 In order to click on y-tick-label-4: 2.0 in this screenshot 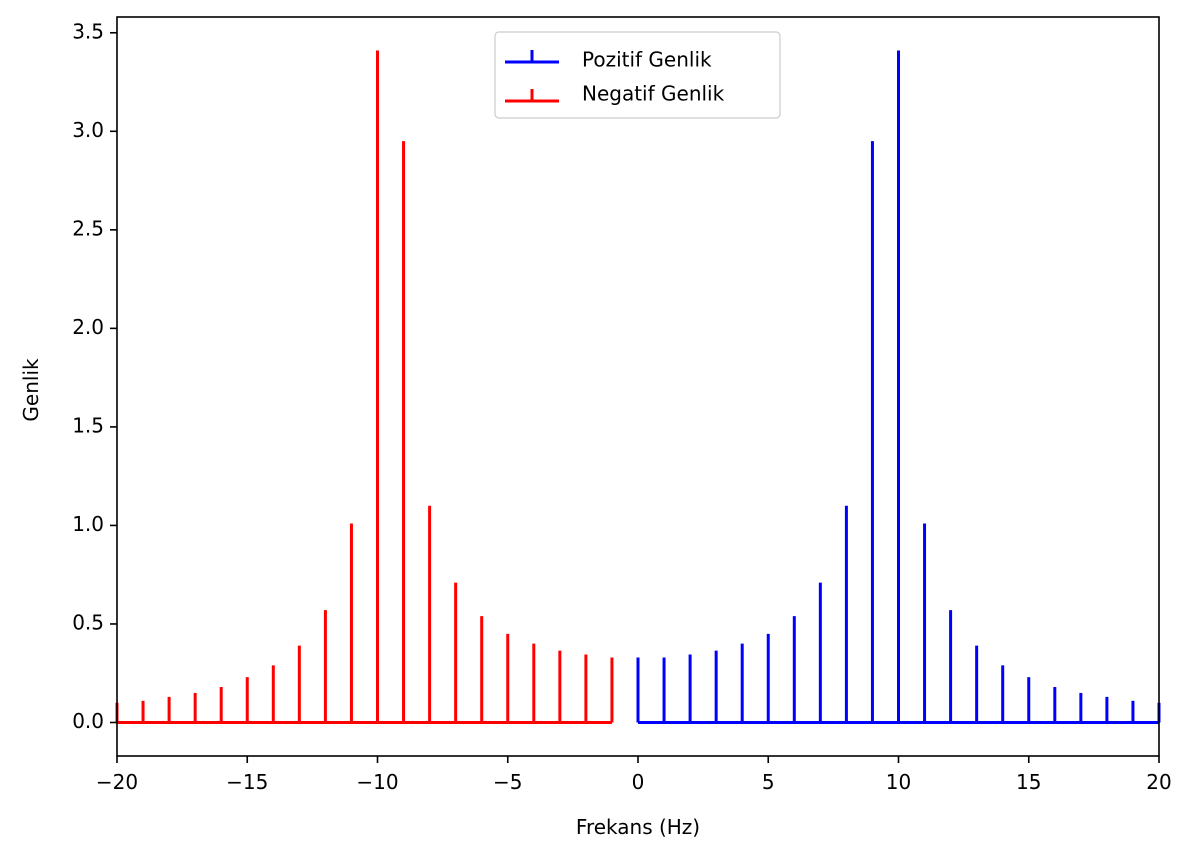, I will do `click(88, 327)`.